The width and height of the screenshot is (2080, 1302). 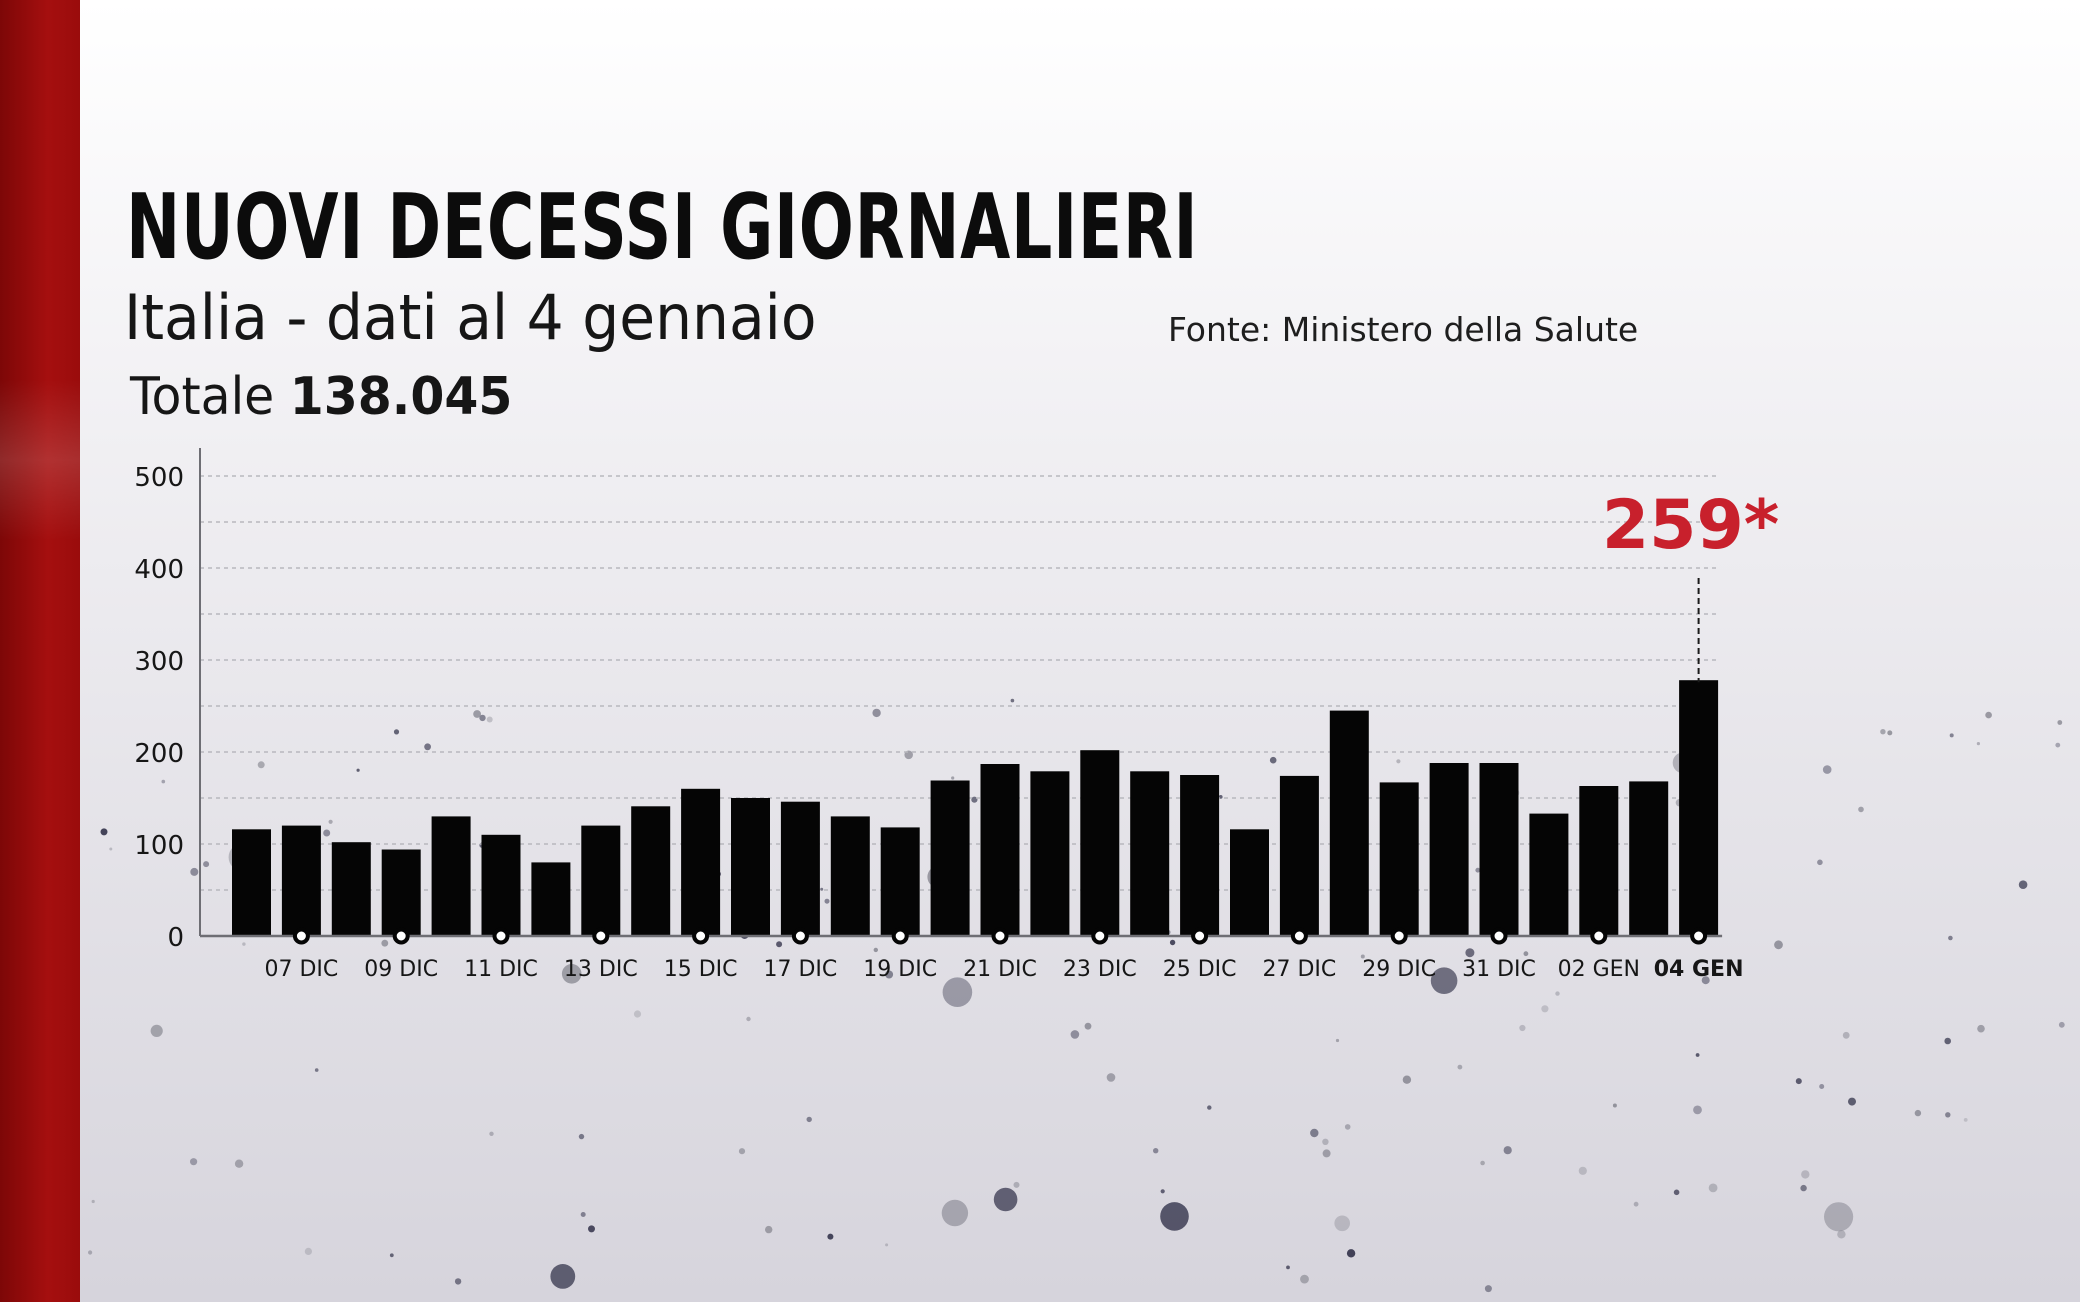 What do you see at coordinates (159, 846) in the screenshot?
I see `y-tick-label: 100` at bounding box center [159, 846].